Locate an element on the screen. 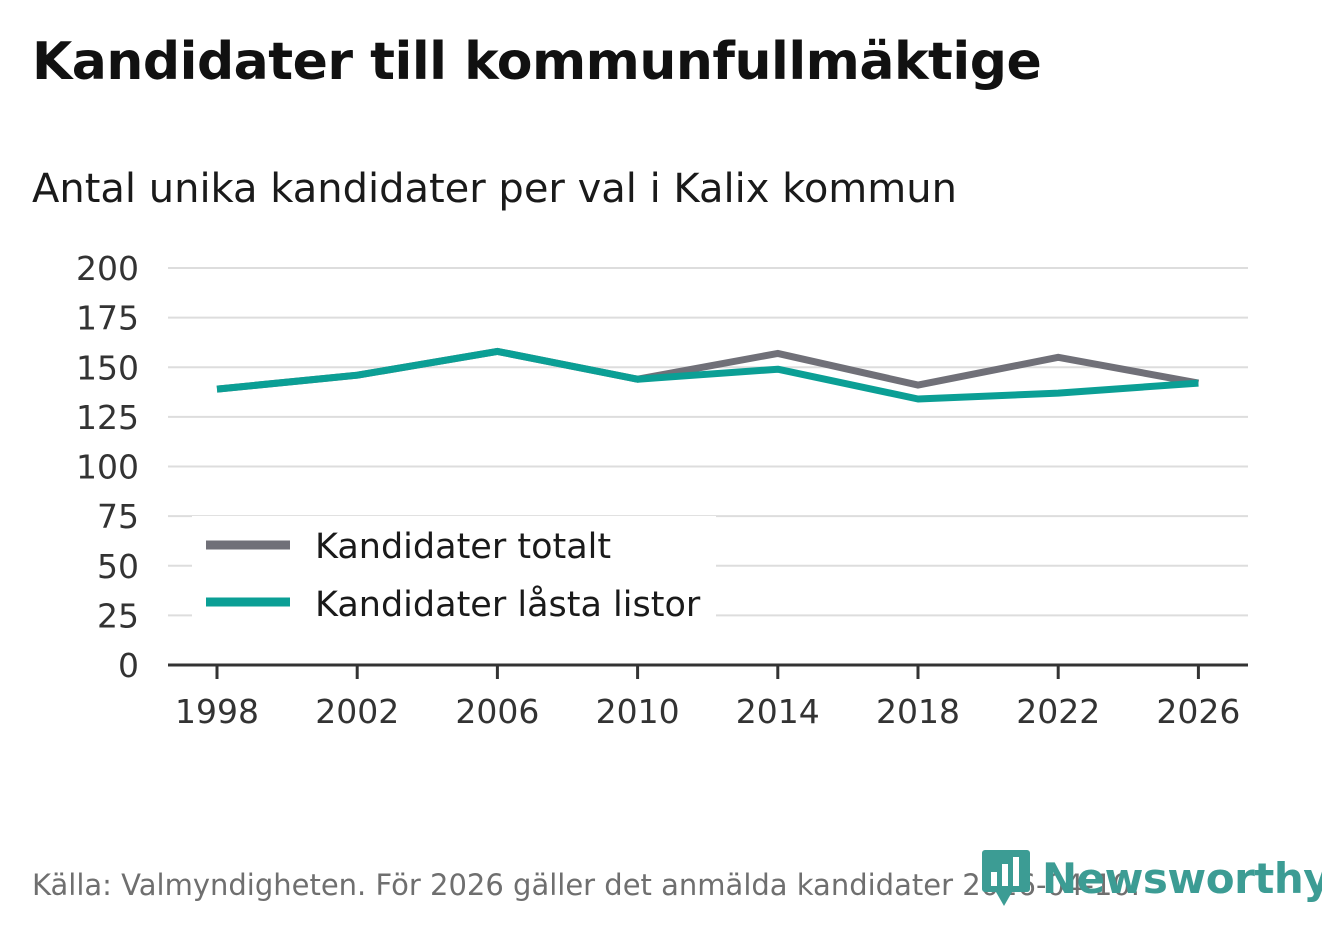 The image size is (1322, 939). series-lines is located at coordinates (708, 375).